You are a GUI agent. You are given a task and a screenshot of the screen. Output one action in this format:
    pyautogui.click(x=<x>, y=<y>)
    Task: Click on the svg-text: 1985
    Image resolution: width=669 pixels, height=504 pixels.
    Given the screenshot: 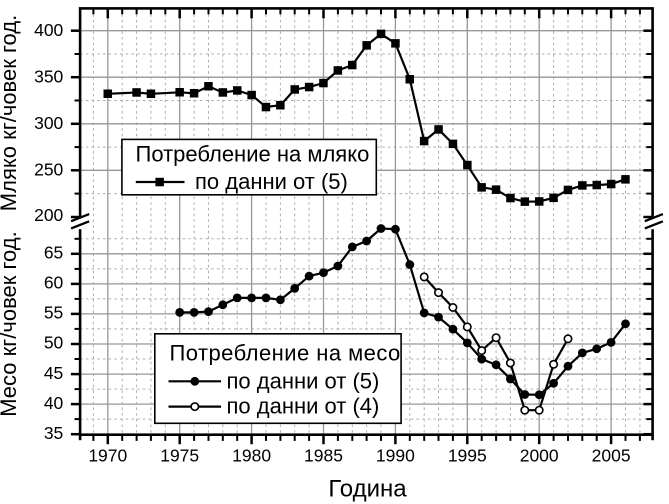 What is the action you would take?
    pyautogui.click(x=323, y=455)
    